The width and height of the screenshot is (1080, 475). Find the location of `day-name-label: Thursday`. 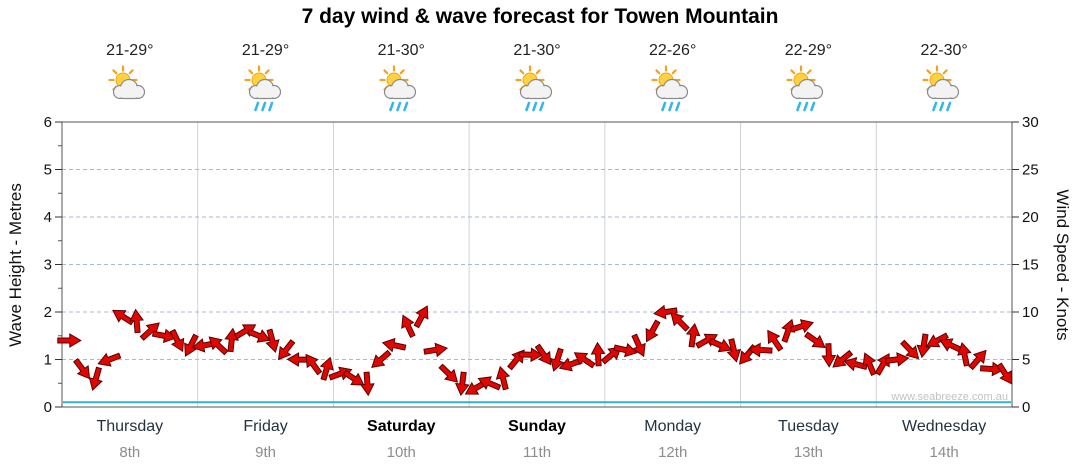

day-name-label: Thursday is located at coordinates (130, 426).